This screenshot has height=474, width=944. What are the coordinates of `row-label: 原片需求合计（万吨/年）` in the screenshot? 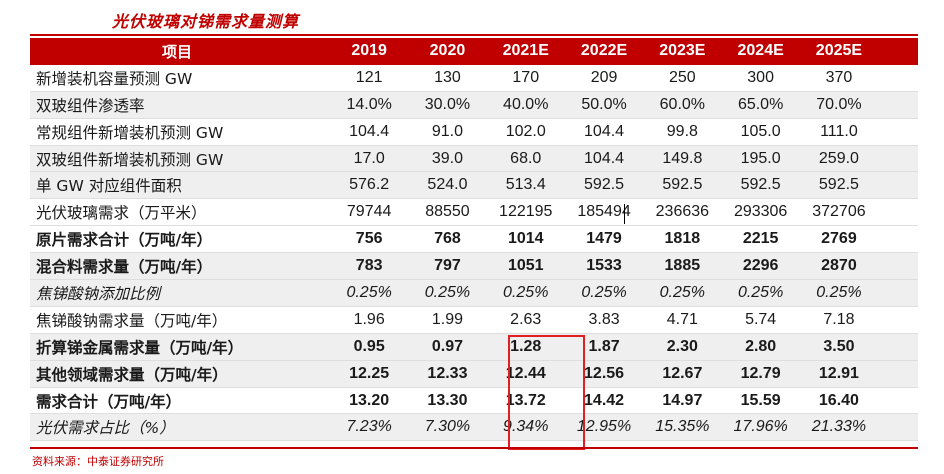 It's located at (124, 240).